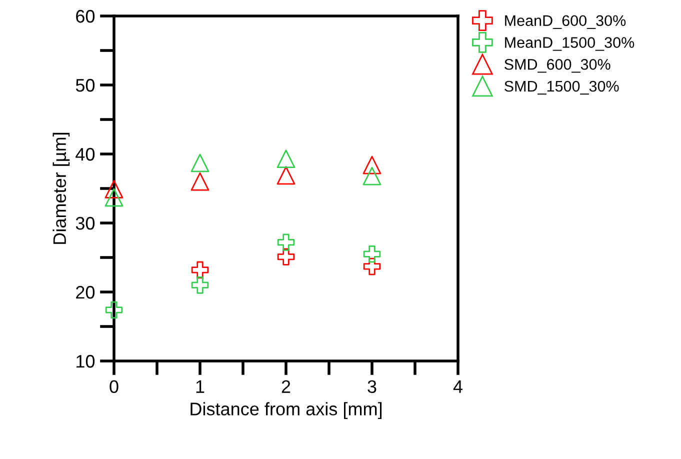  Describe the element at coordinates (114, 387) in the screenshot. I see `x-tick-label: 0` at that location.